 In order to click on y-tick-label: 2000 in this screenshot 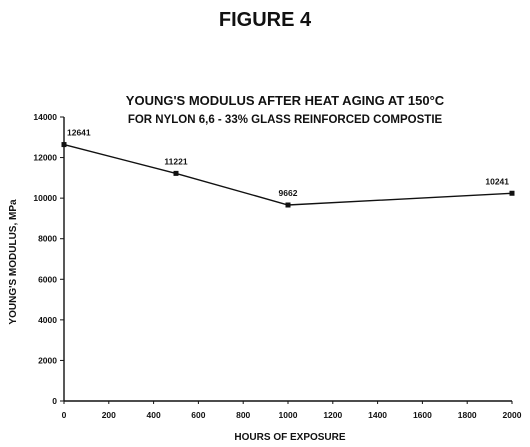, I will do `click(47, 360)`.